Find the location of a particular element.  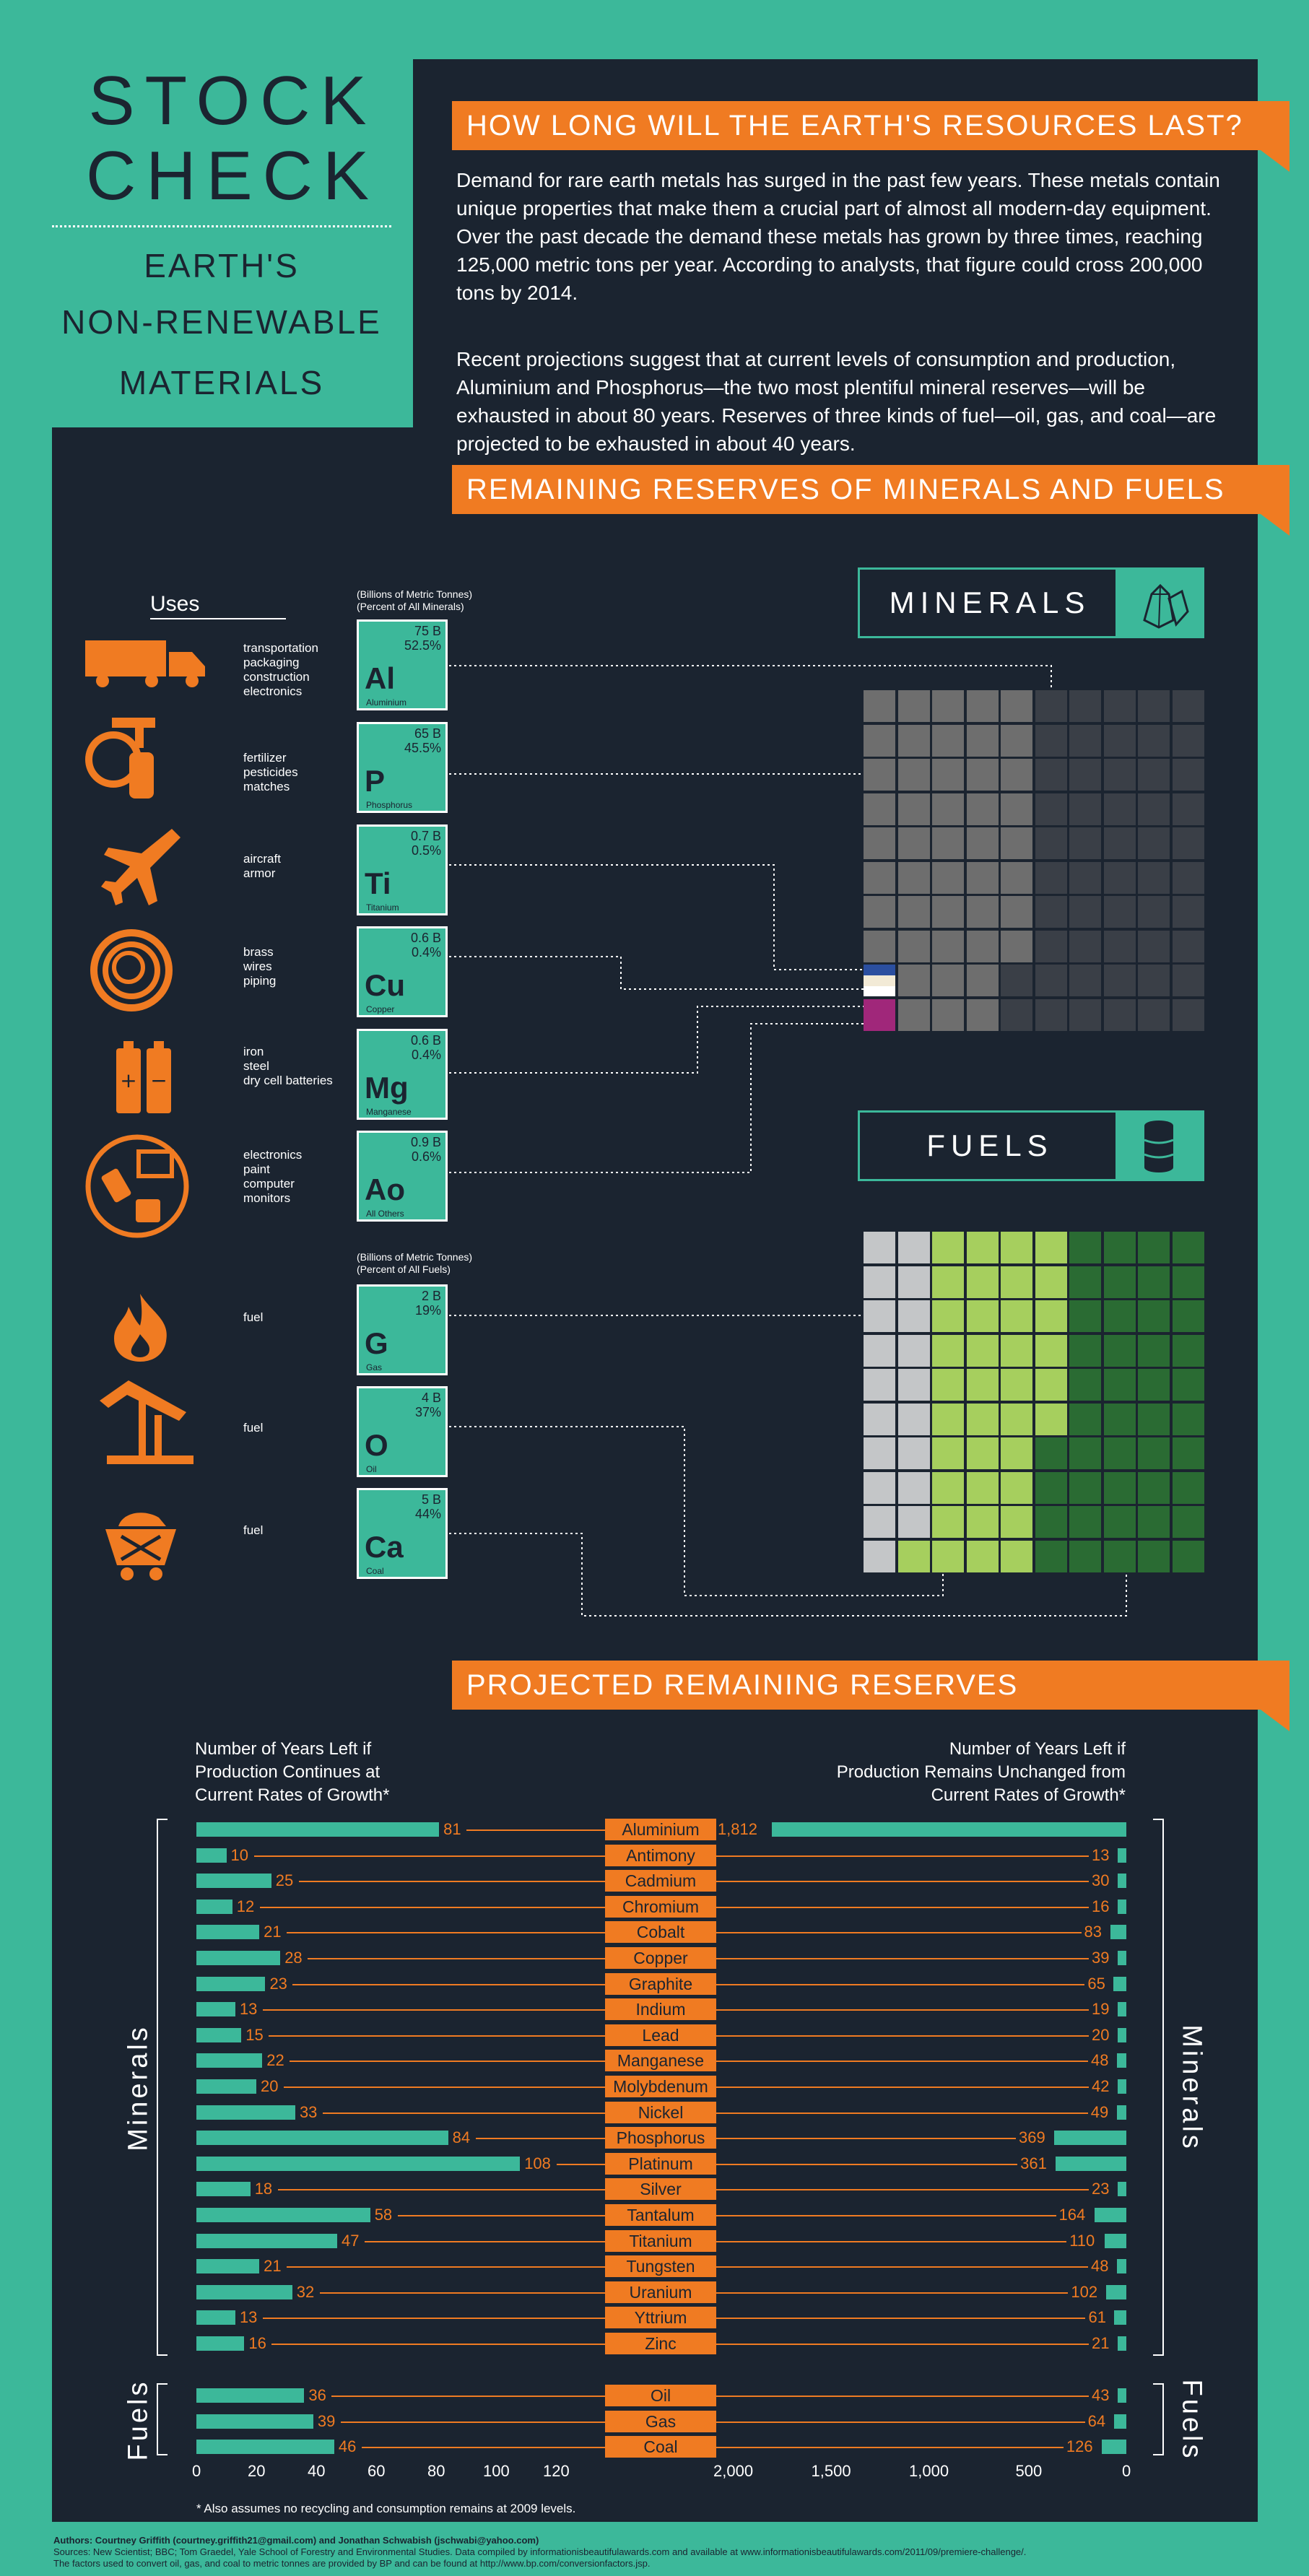

use-item: wires is located at coordinates (257, 966).